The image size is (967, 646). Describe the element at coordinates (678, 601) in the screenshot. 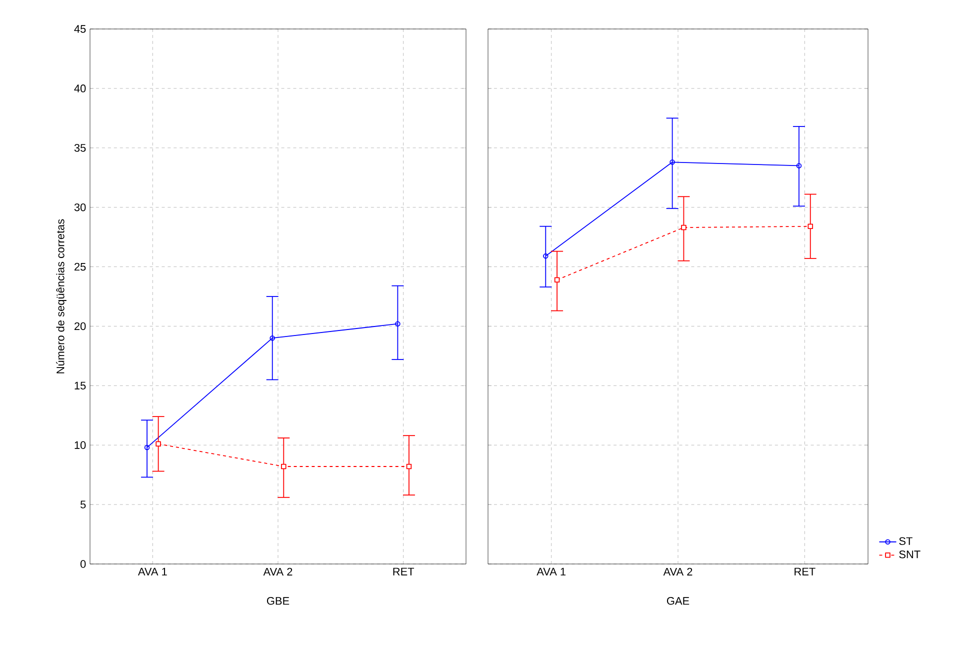

I see `x-axis-title: GAE` at that location.